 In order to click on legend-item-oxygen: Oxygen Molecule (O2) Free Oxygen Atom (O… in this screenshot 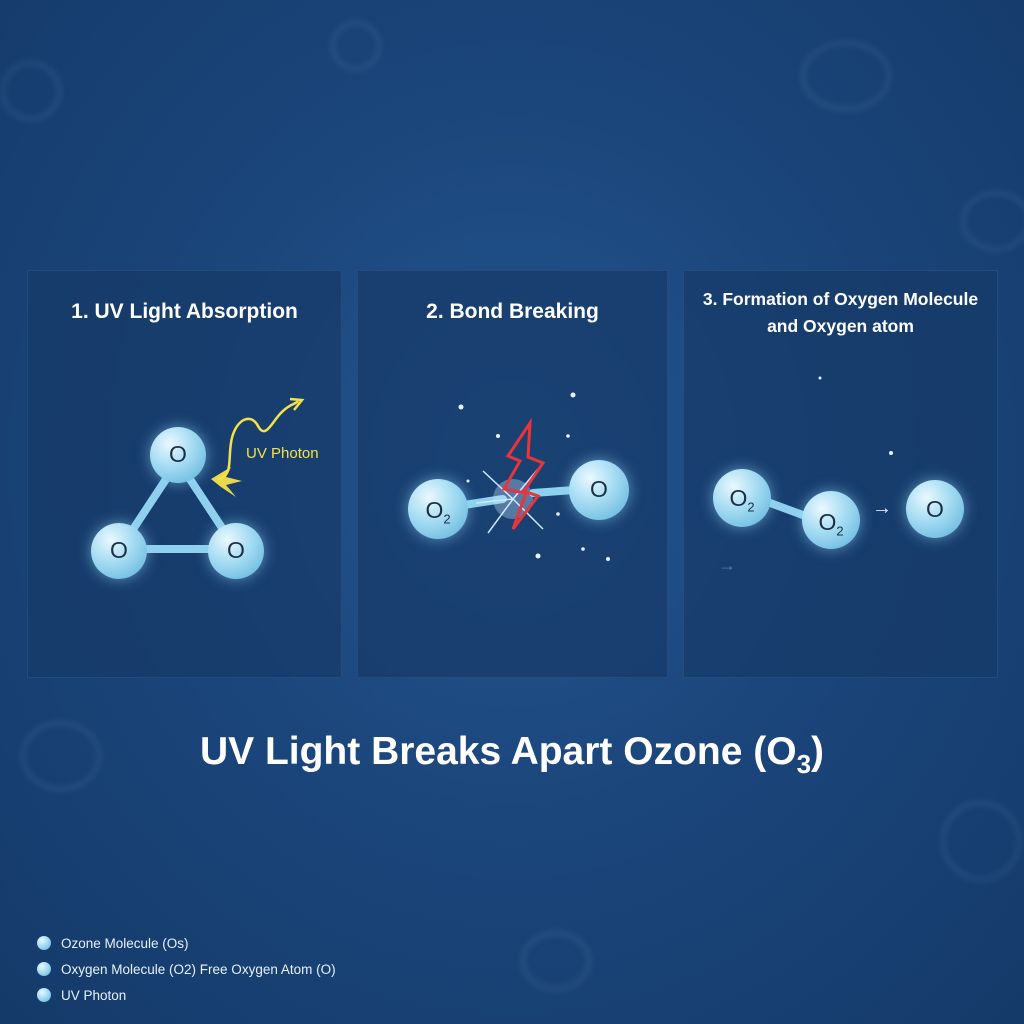, I will do `click(186, 969)`.